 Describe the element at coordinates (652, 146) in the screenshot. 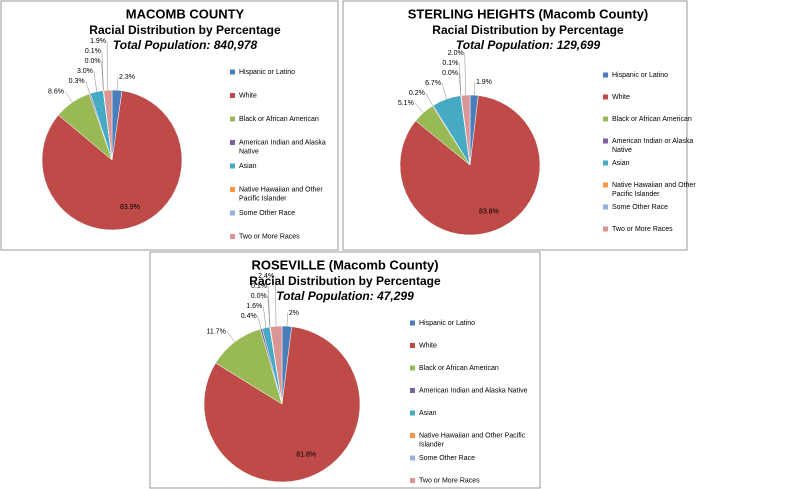

I see `legend-label: American Indian or Alaska Native` at that location.